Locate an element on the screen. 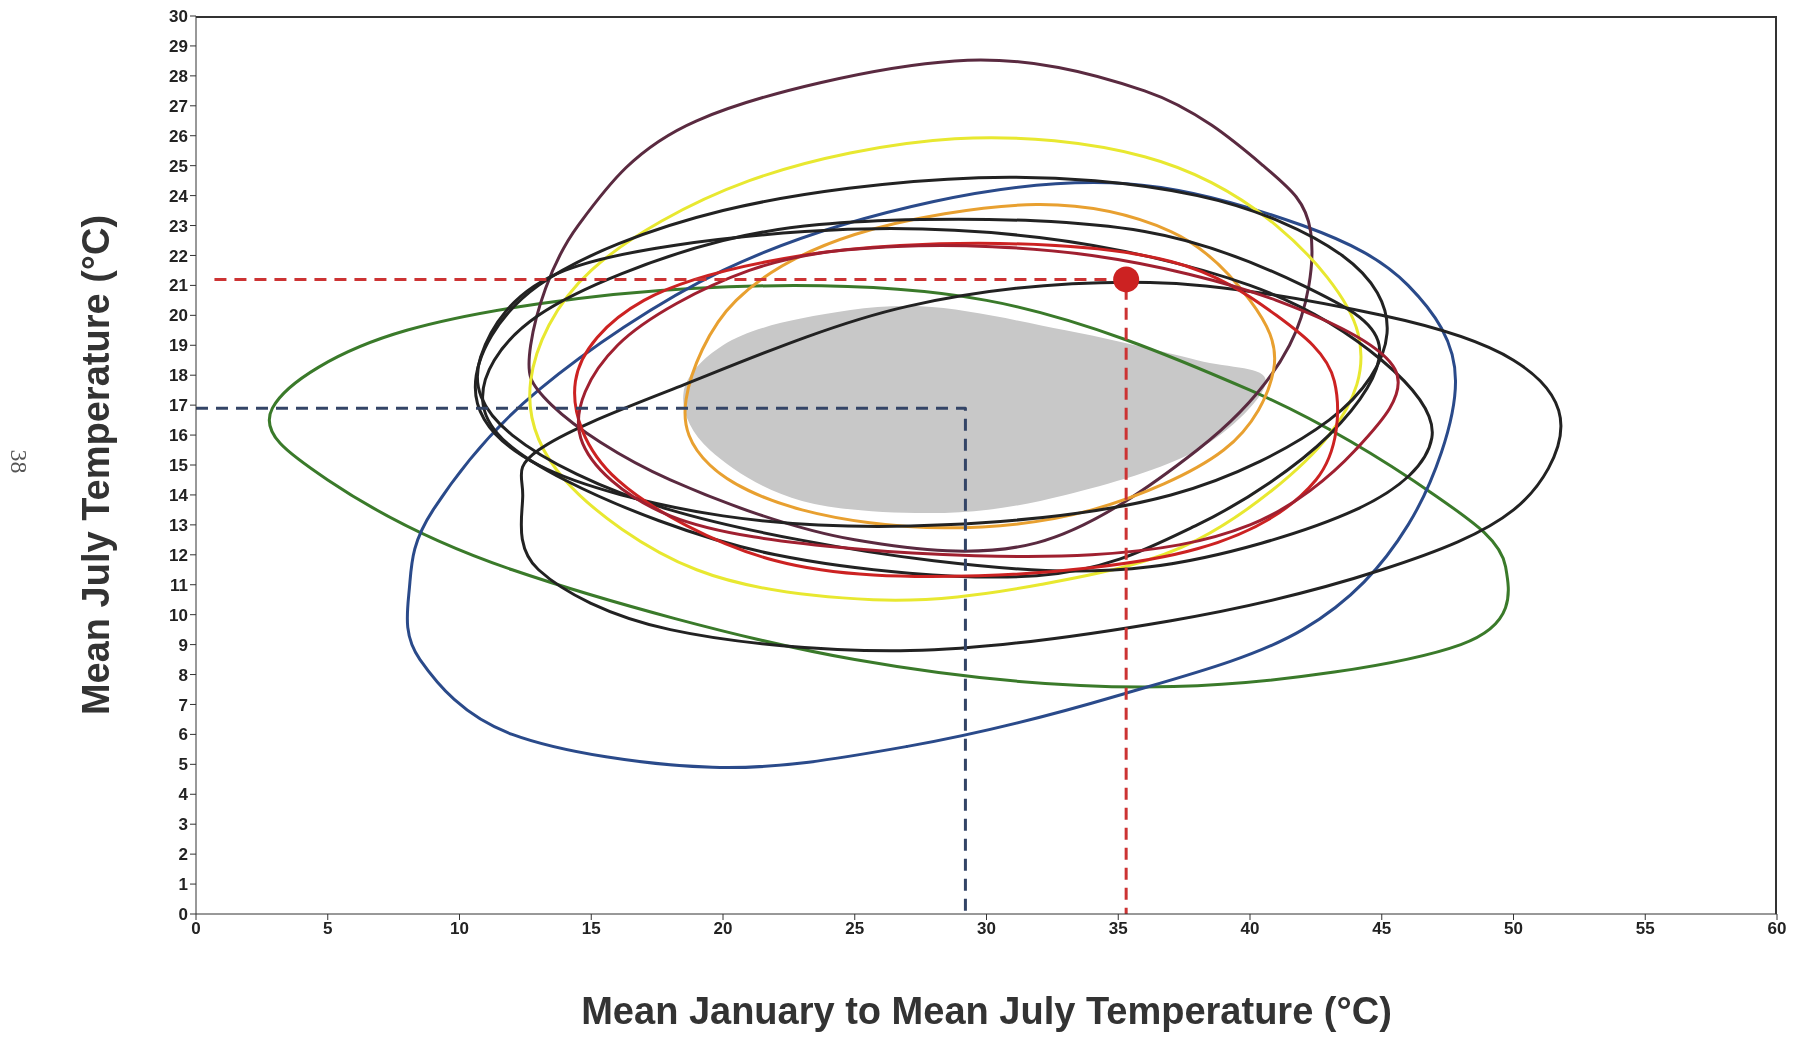 This screenshot has height=1064, width=1809. x-tick-label: 45 is located at coordinates (1382, 929).